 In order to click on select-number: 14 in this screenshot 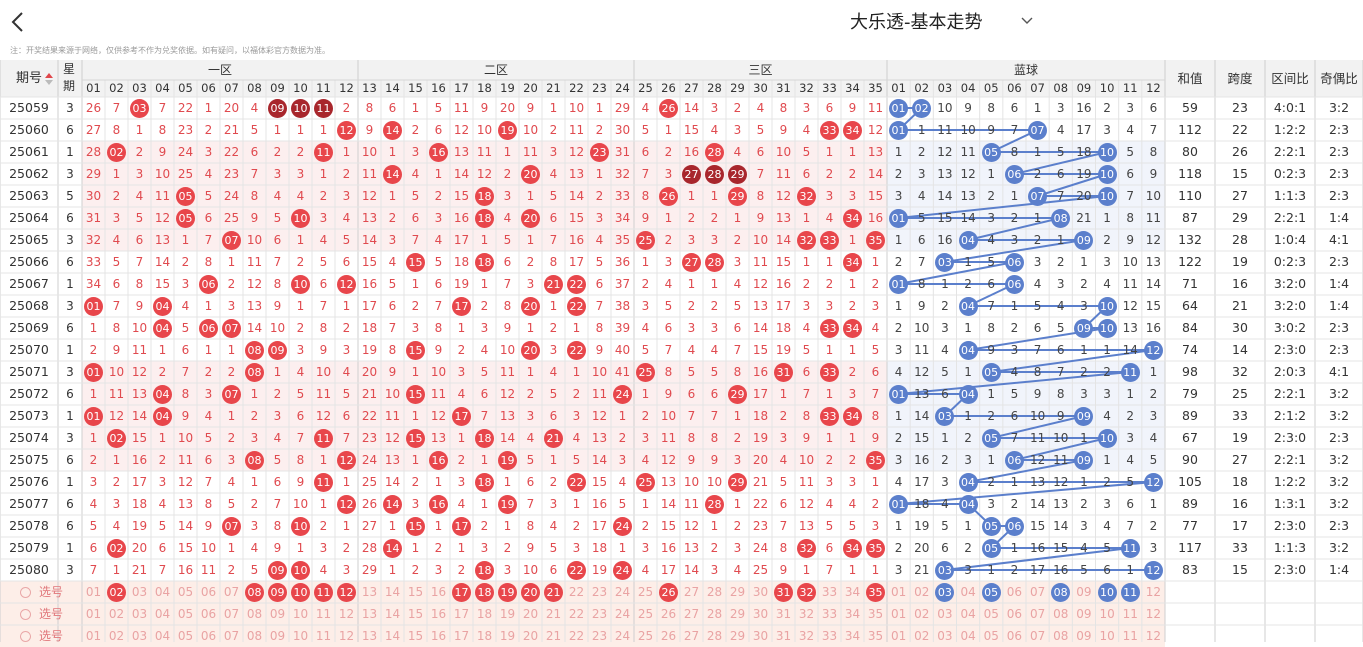, I will do `click(392, 636)`.